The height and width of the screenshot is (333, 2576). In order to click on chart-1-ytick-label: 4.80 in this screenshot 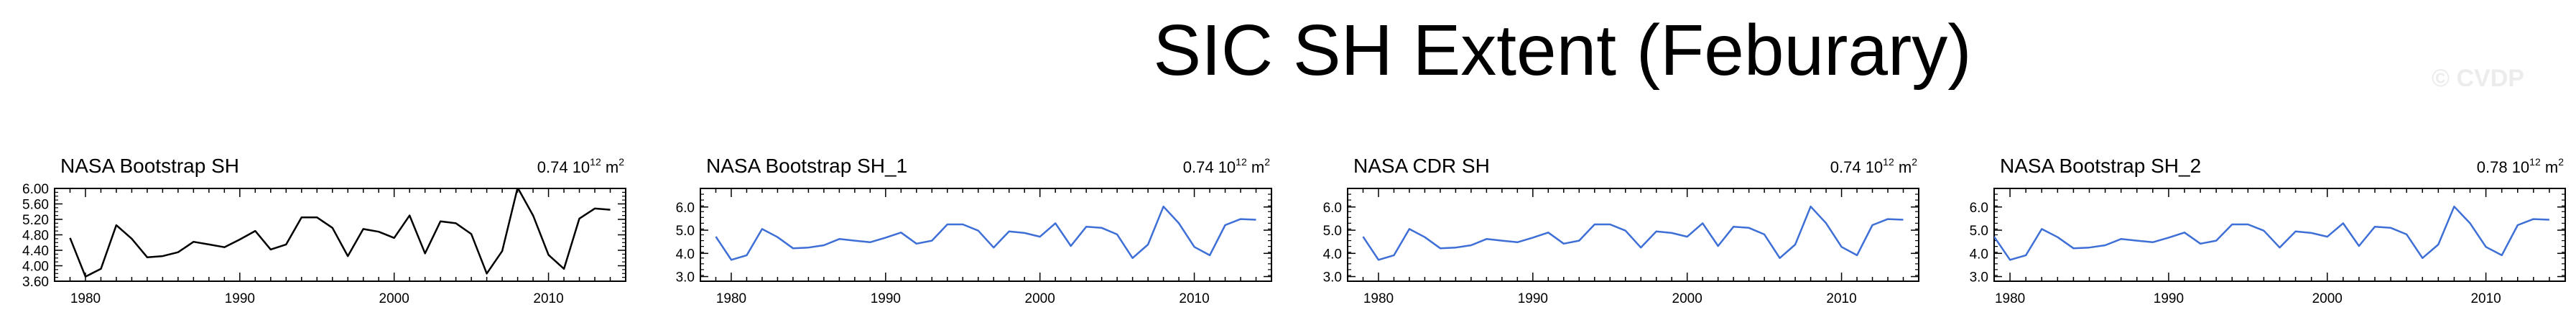, I will do `click(35, 236)`.